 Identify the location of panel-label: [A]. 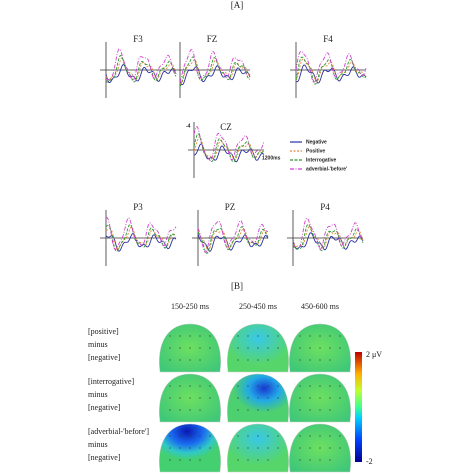
(237, 5).